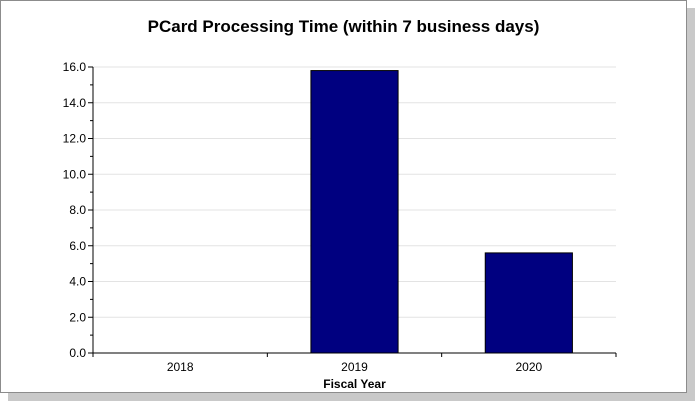 The image size is (695, 401). I want to click on y-tick-label: 16.0, so click(75, 67).